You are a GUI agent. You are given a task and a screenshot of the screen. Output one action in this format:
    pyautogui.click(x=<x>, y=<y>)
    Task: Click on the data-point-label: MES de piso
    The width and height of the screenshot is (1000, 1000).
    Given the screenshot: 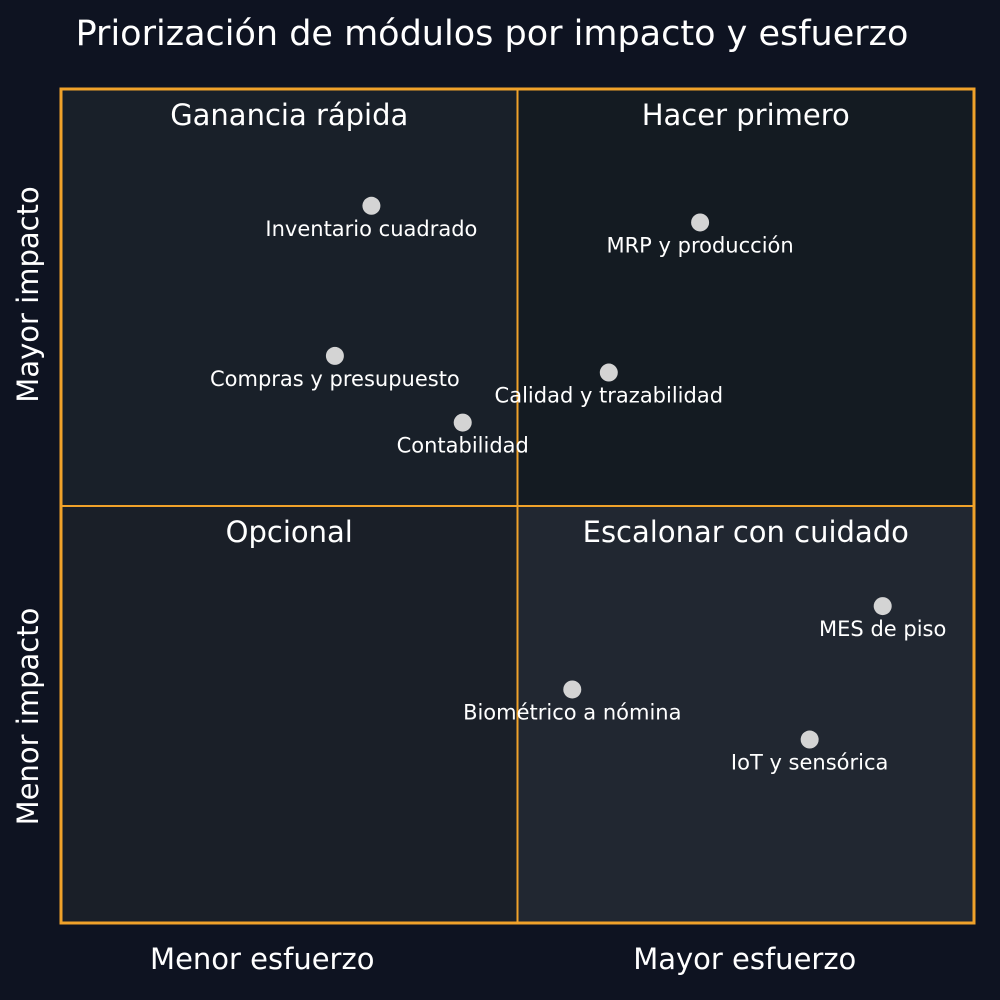 What is the action you would take?
    pyautogui.click(x=882, y=629)
    